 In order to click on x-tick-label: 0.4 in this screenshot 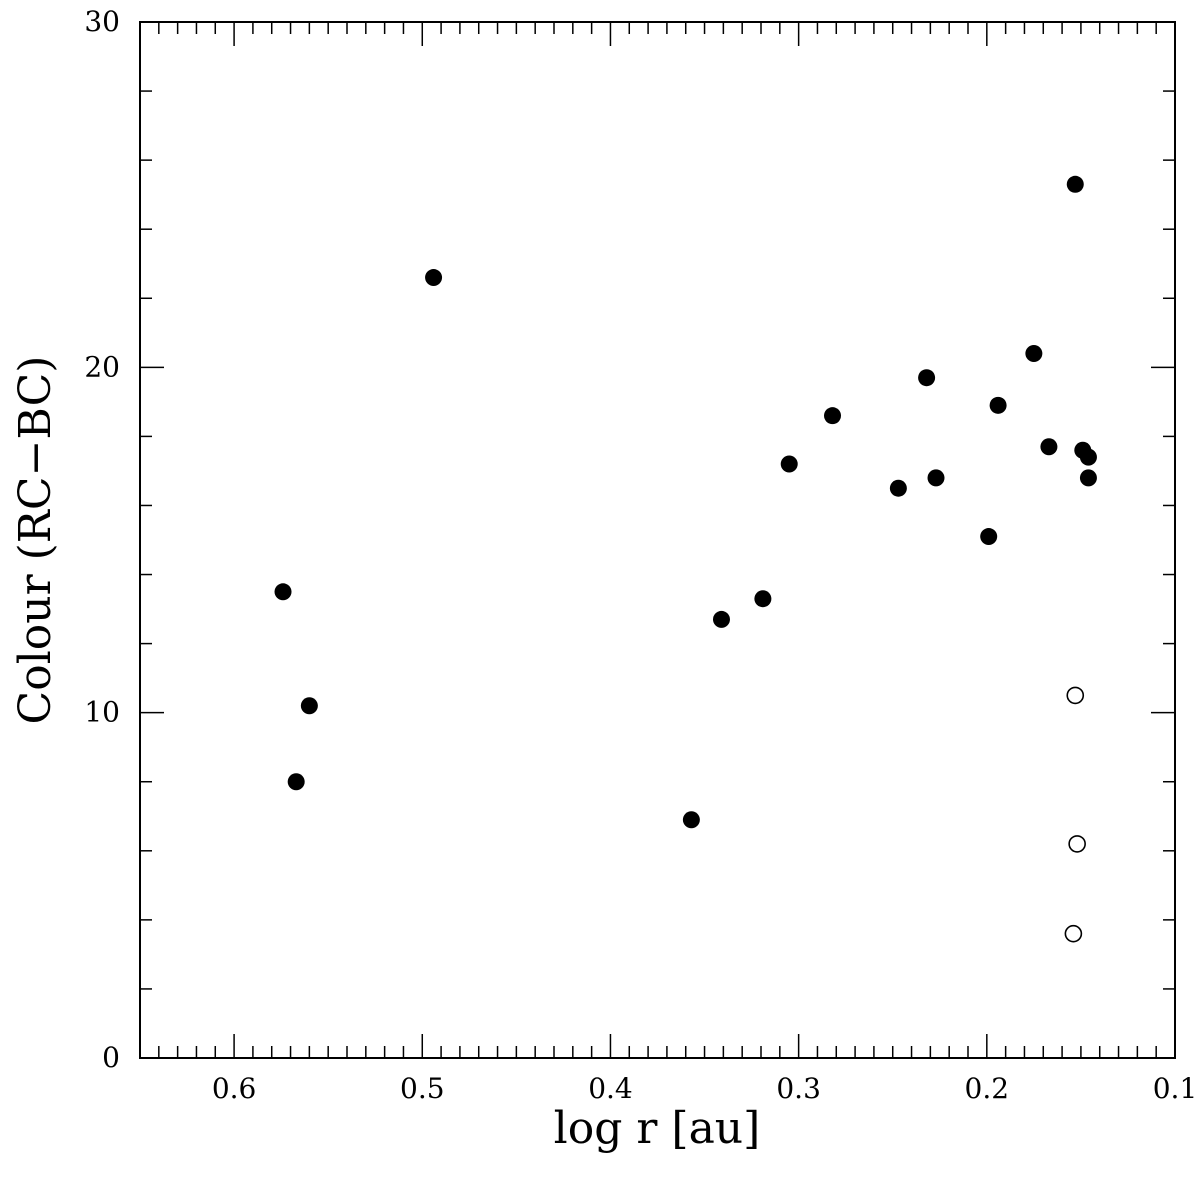, I will do `click(610, 1088)`.